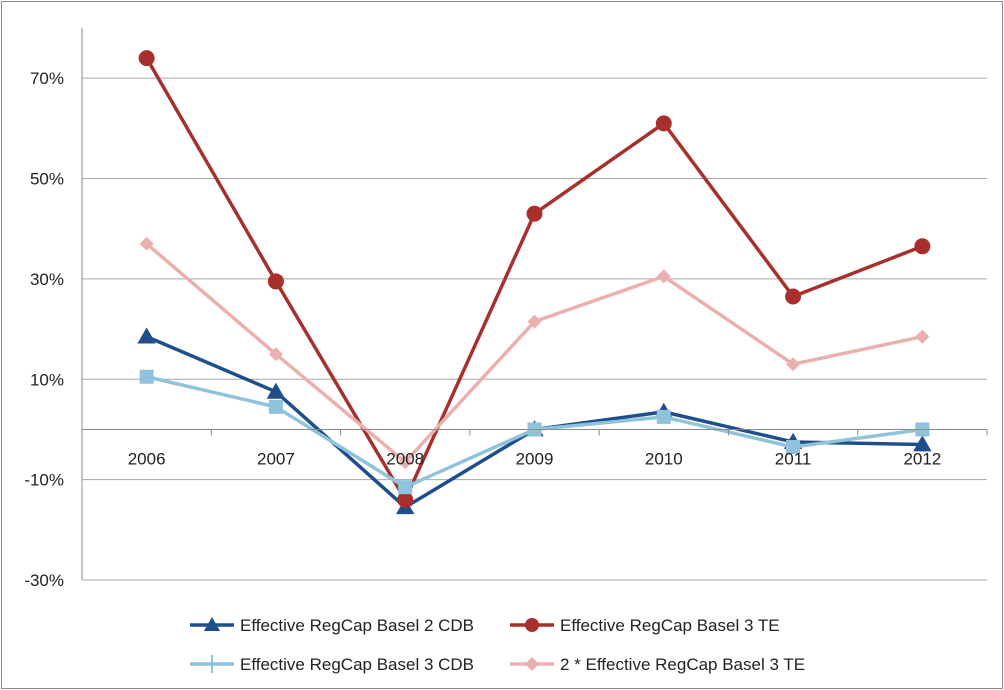 This screenshot has height=690, width=1004. What do you see at coordinates (44, 480) in the screenshot?
I see `y-tick-label: -10%` at bounding box center [44, 480].